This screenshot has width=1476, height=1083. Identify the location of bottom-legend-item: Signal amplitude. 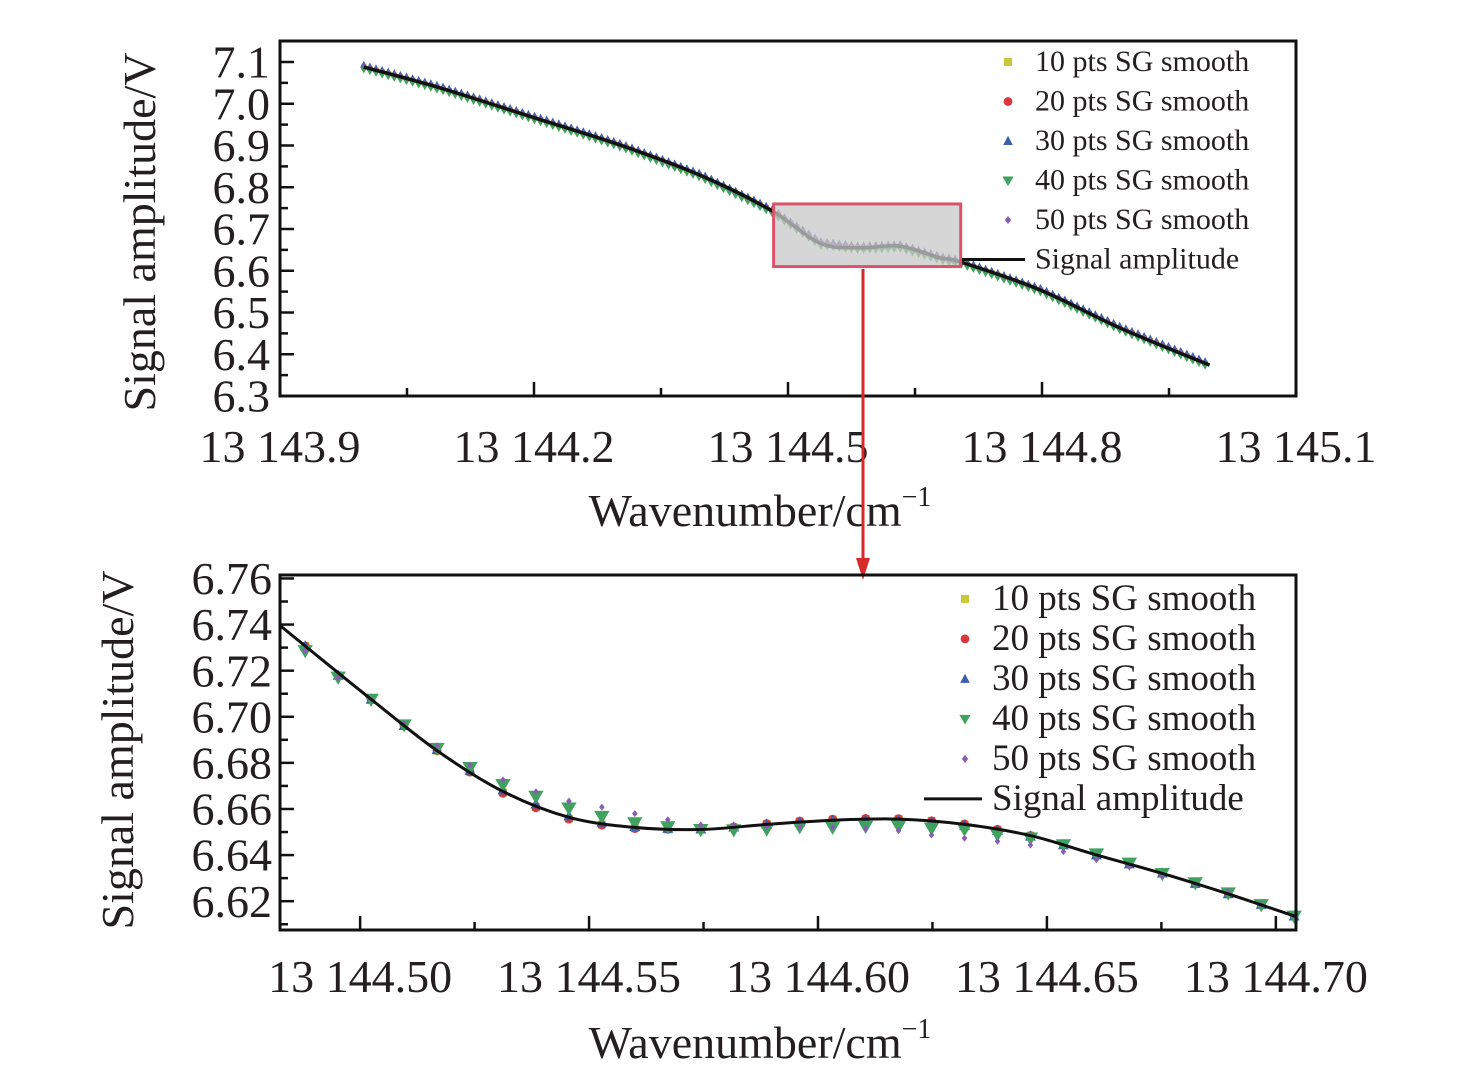
(1084, 798).